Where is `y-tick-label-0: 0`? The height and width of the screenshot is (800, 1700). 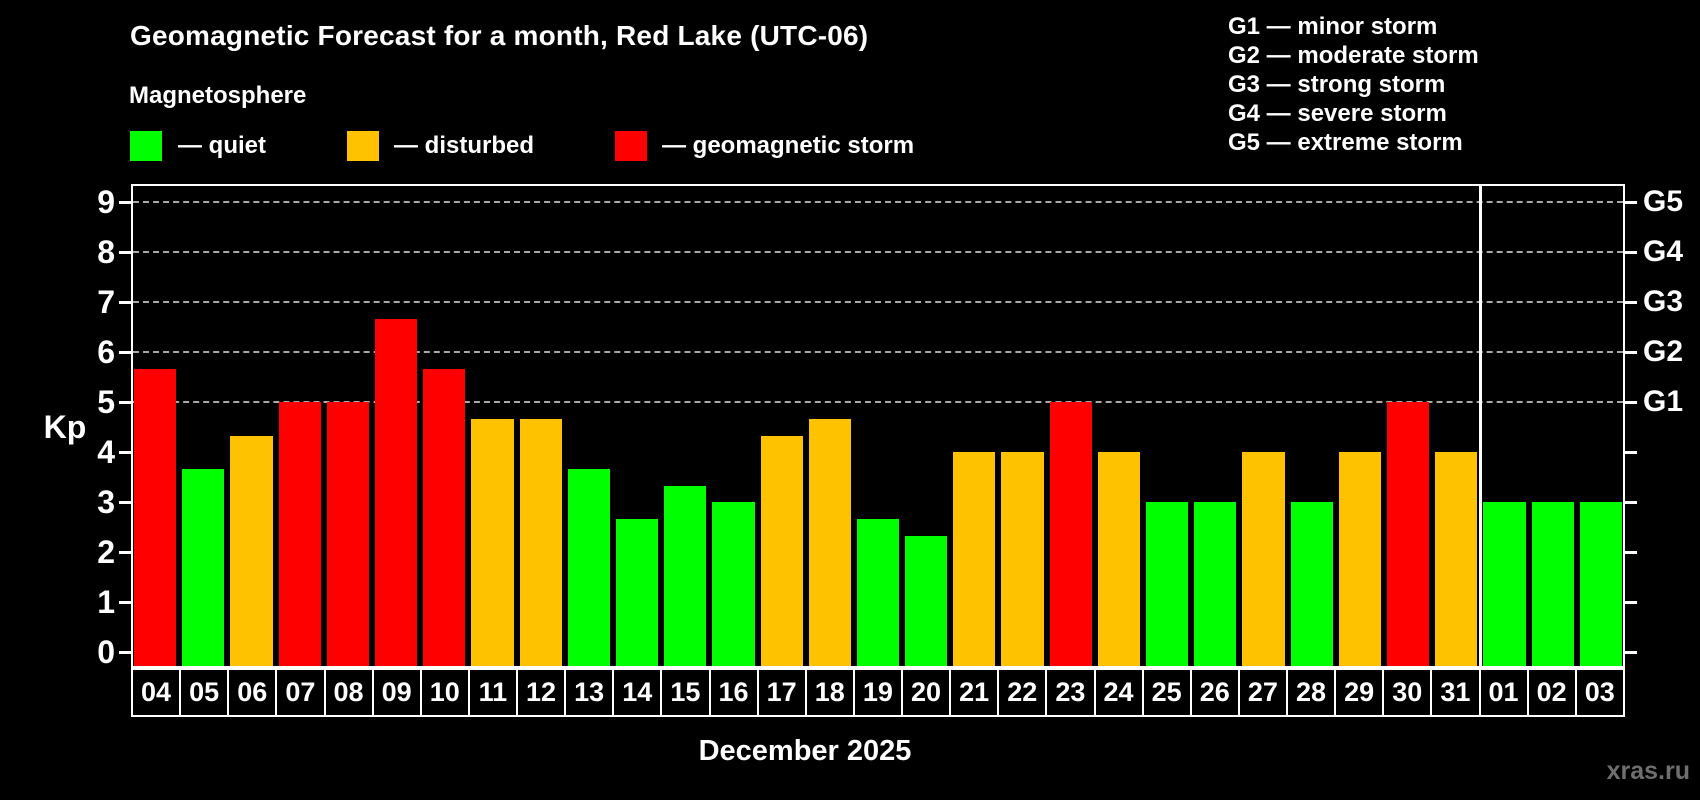
y-tick-label-0: 0 is located at coordinates (106, 652).